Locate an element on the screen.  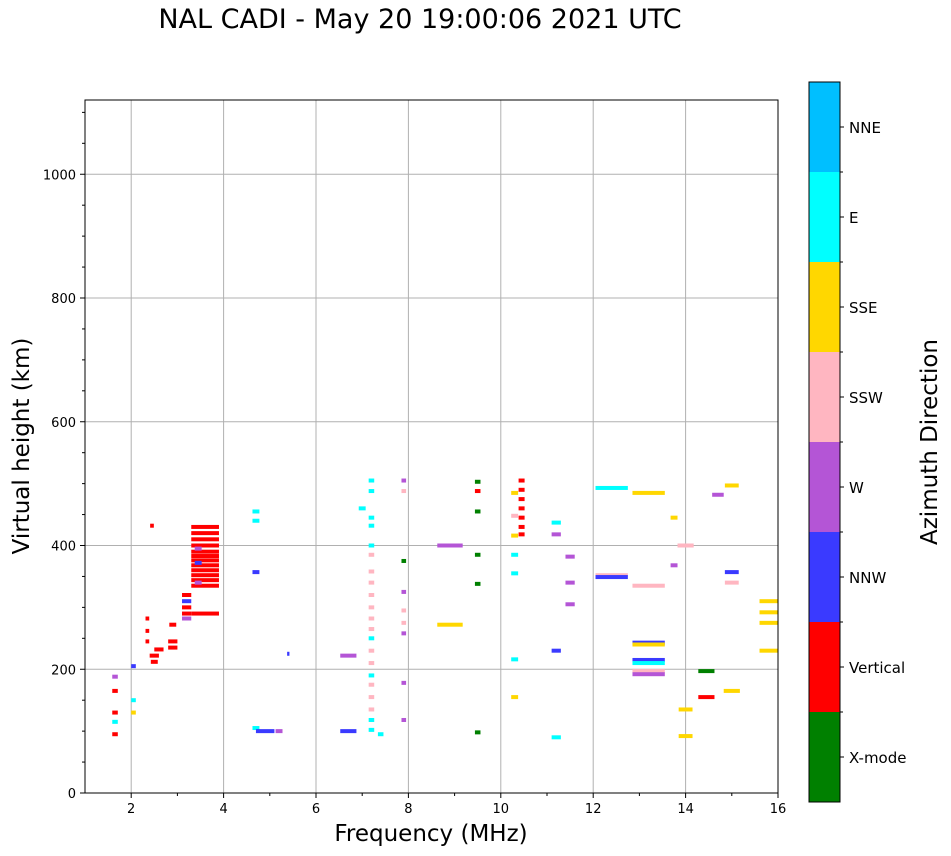
colorbar-tick-label: X-mode is located at coordinates (877, 758).